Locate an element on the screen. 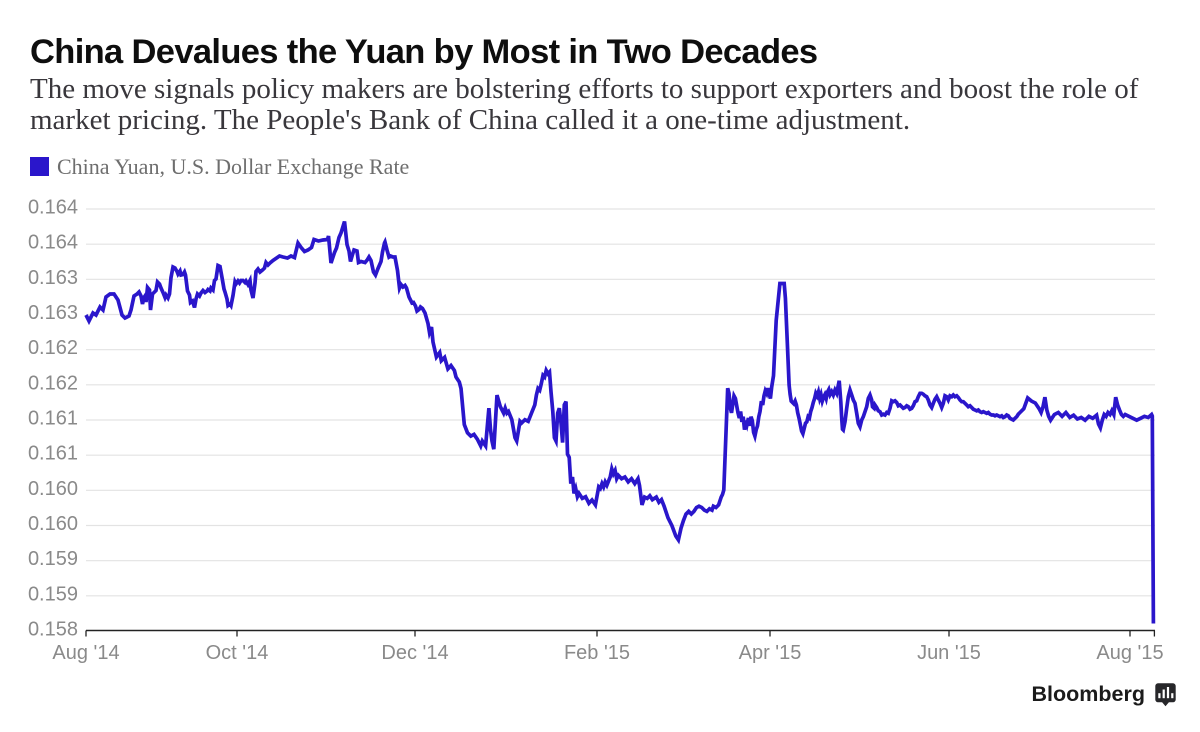 The image size is (1200, 732). svg-text: Oct '14 is located at coordinates (237, 653).